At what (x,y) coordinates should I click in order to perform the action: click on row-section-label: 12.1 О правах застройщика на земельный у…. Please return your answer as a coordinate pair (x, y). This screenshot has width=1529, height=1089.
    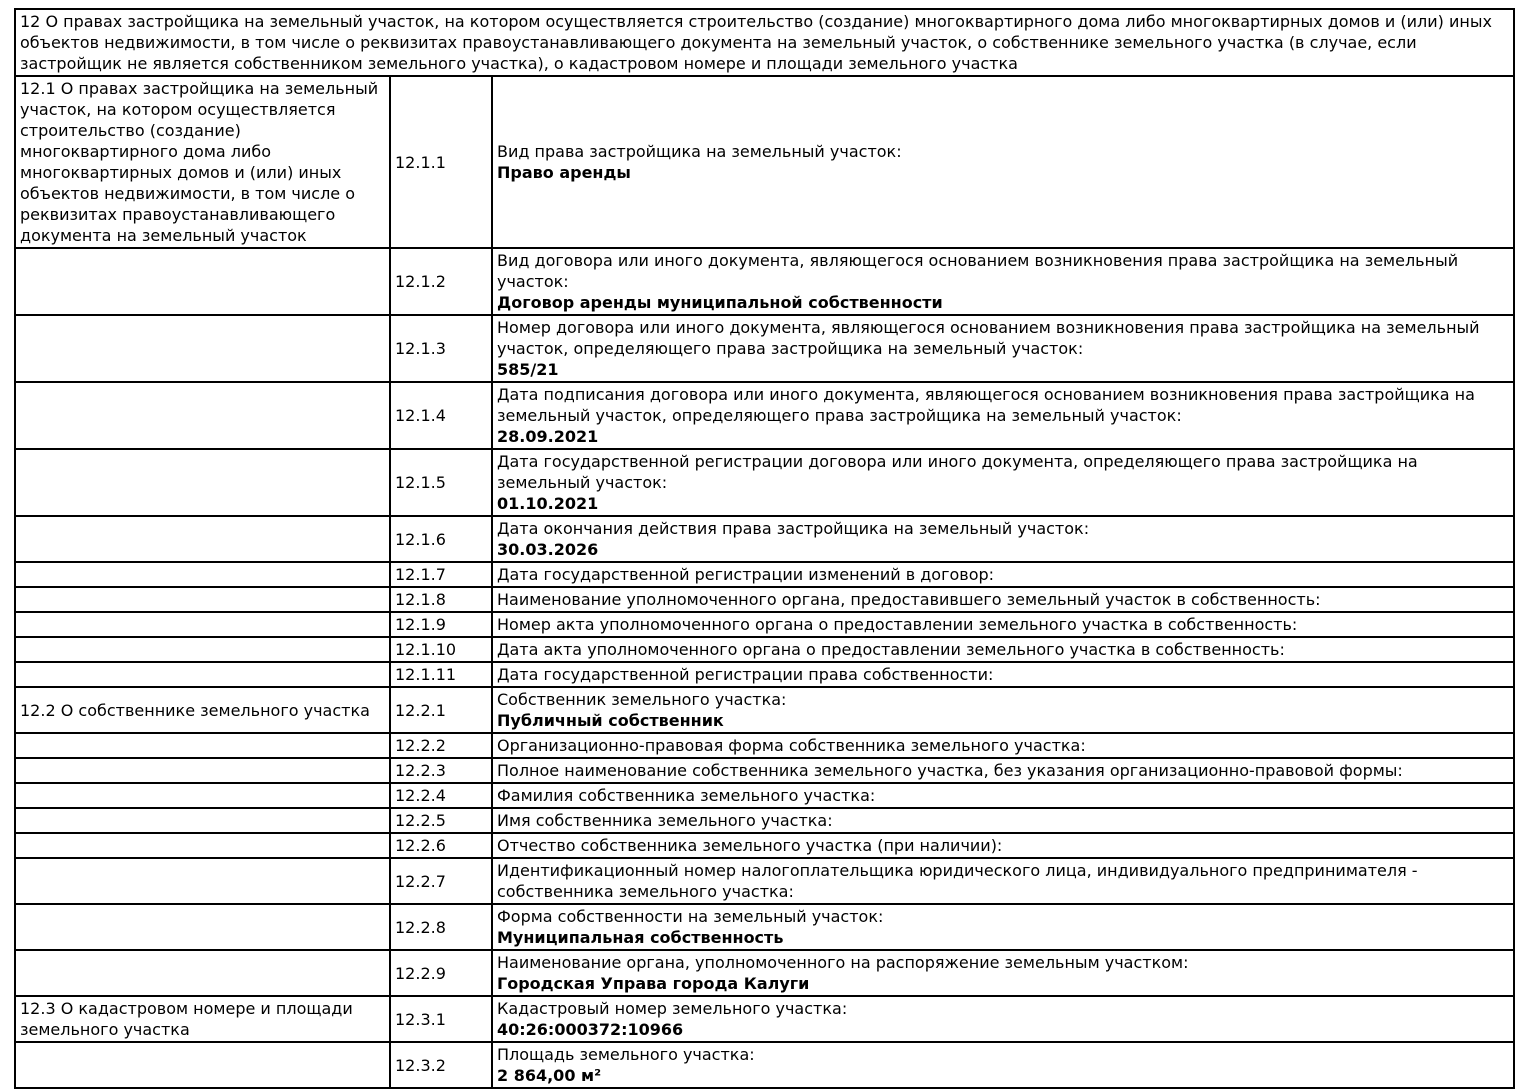
    Looking at the image, I should click on (202, 162).